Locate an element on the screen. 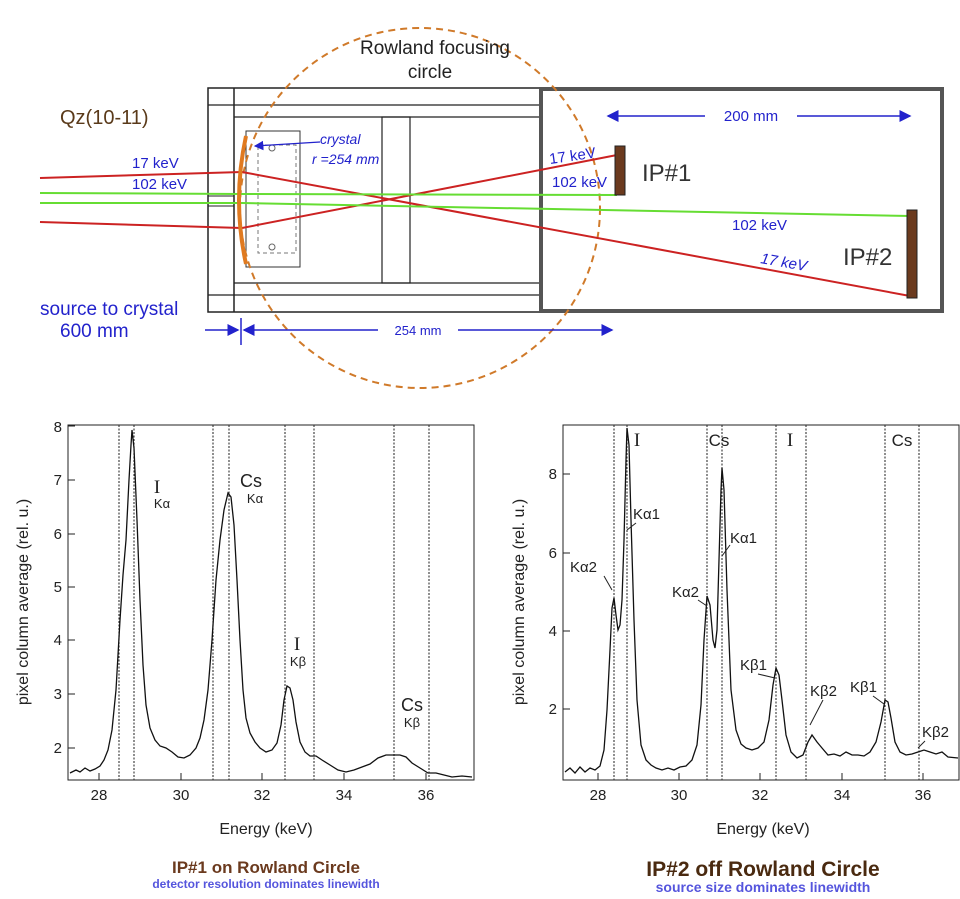 The image size is (960, 899). plot2-ytick: 4 is located at coordinates (553, 631).